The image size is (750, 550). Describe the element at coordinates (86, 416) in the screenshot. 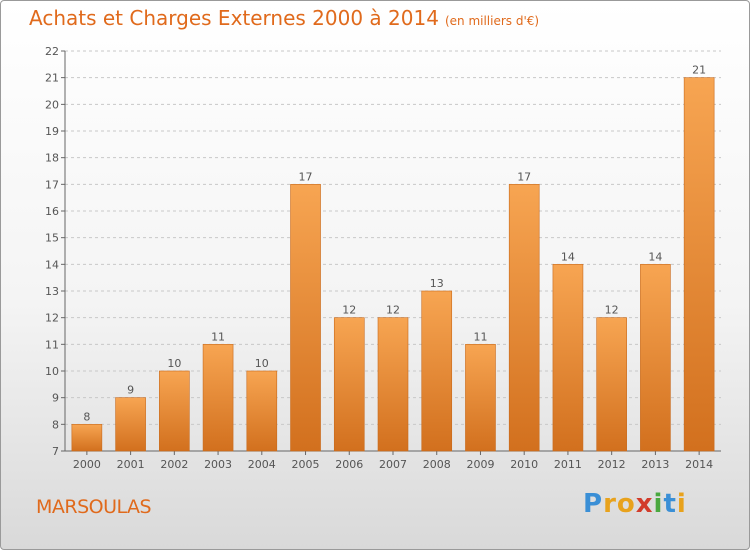

I see `data-label-2000: 8` at that location.